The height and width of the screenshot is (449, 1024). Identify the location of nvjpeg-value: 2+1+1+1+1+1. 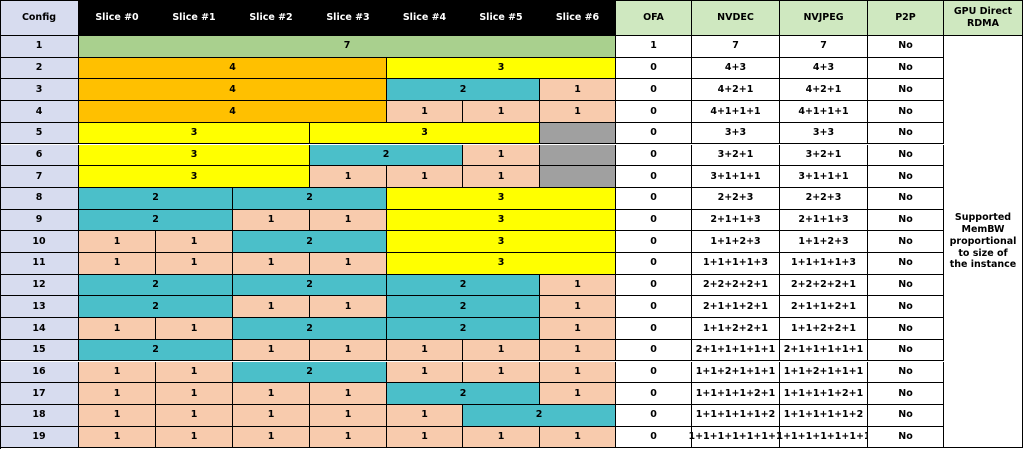
(824, 350).